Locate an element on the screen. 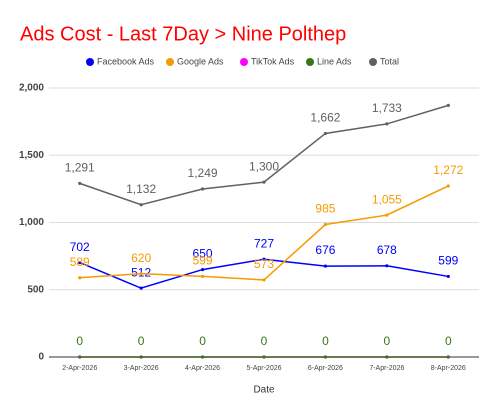 The width and height of the screenshot is (500, 415). legend-label: Facebook Ads is located at coordinates (126, 61).